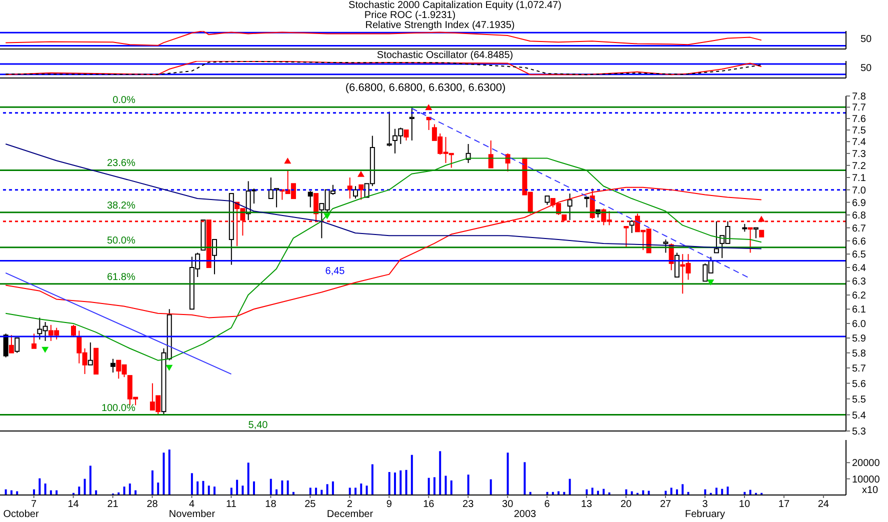 This screenshot has height=522, width=888. What do you see at coordinates (870, 490) in the screenshot?
I see `text: x10` at bounding box center [870, 490].